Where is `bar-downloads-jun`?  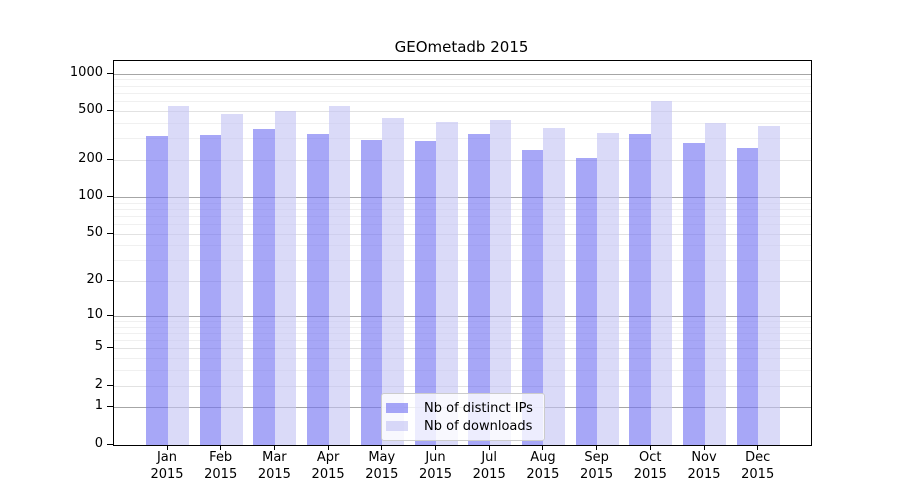
bar-downloads-jun is located at coordinates (447, 283).